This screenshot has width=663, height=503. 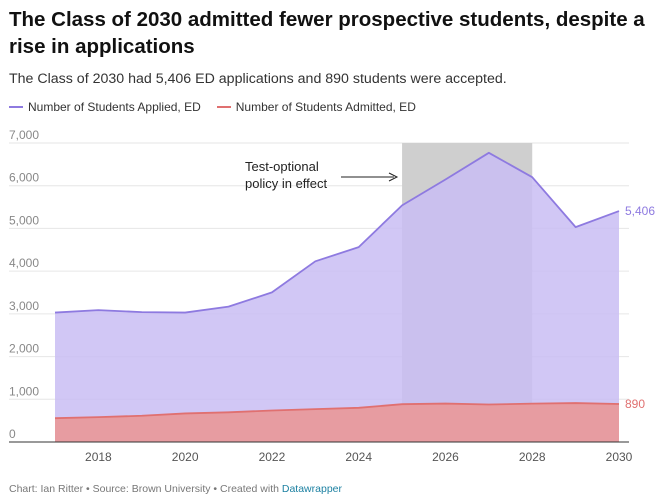 I want to click on annotation-line2: policy in effect, so click(x=286, y=183).